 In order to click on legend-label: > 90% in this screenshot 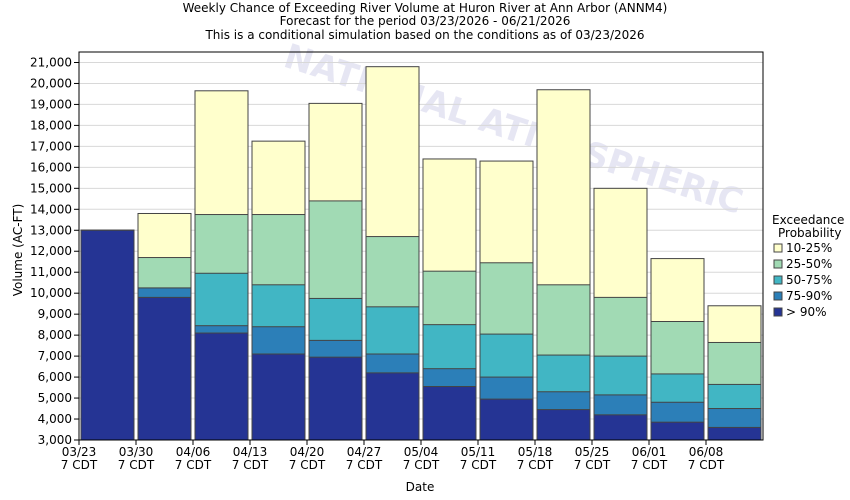, I will do `click(806, 312)`.